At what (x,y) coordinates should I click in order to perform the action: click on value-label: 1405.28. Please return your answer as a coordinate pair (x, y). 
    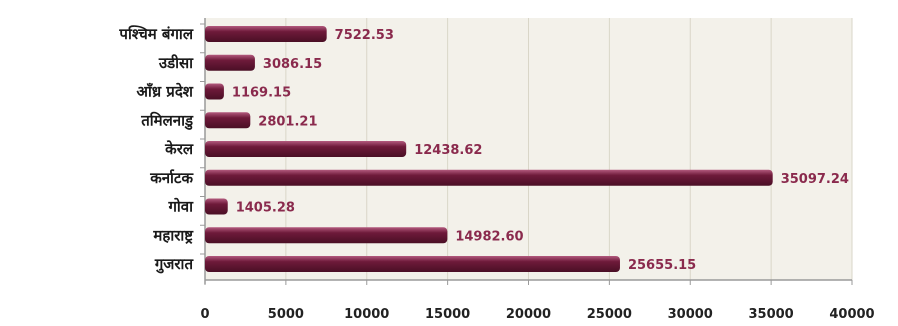
    Looking at the image, I should click on (265, 208).